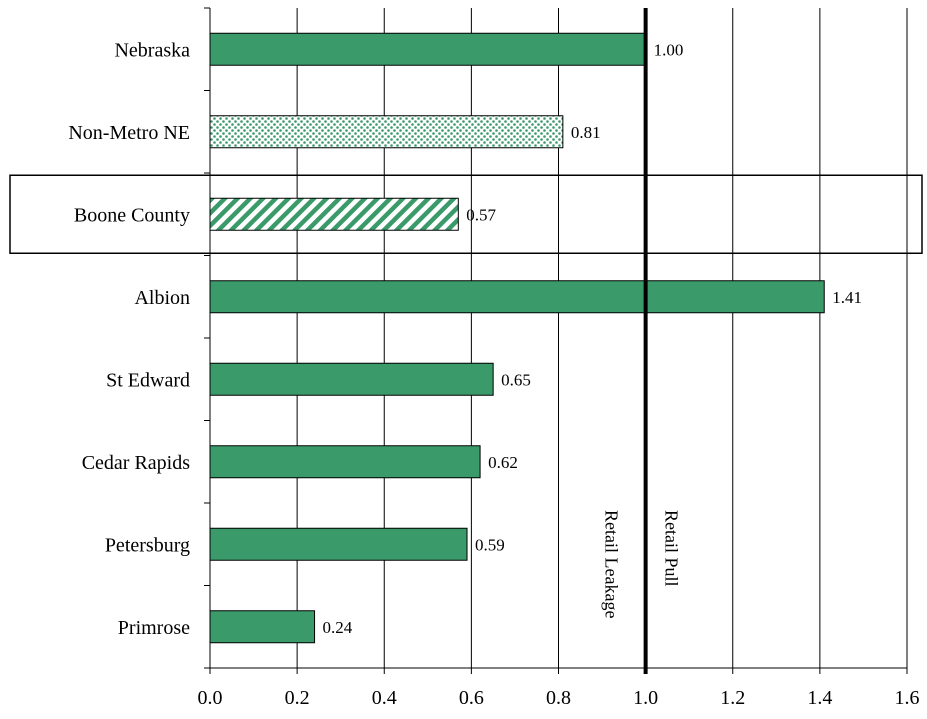  Describe the element at coordinates (345, 462) in the screenshot. I see `bar-cedar-rapids` at that location.